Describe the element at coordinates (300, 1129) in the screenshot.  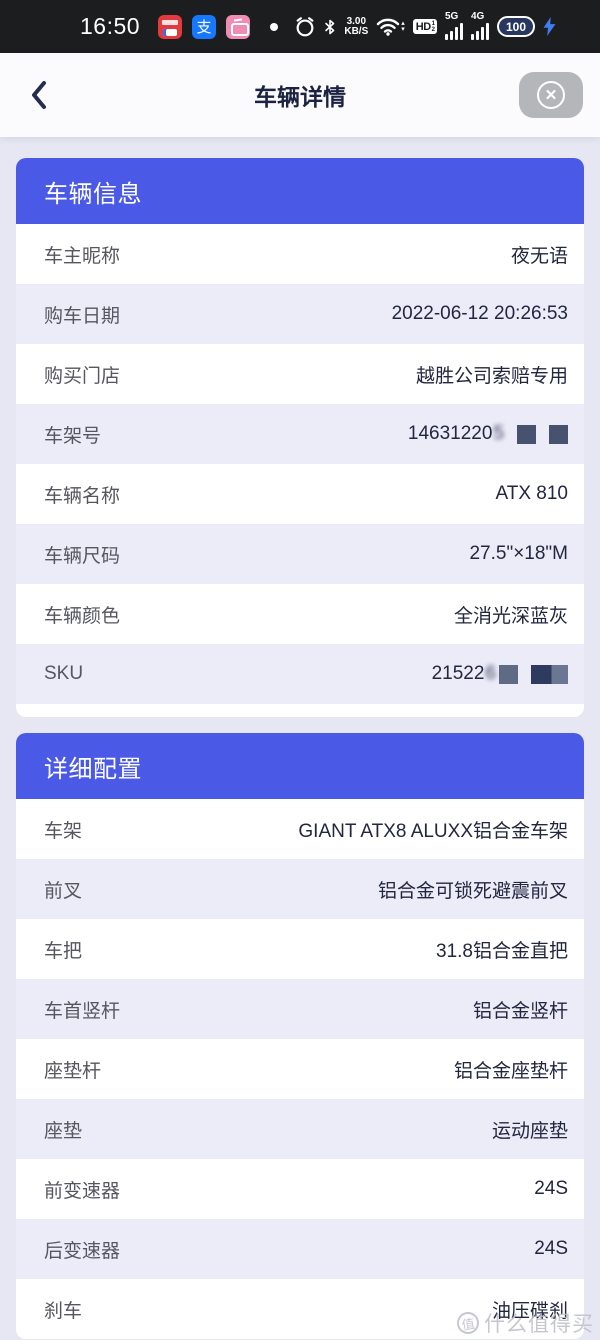
I see `detail-row: 座垫 运动座垫` at that location.